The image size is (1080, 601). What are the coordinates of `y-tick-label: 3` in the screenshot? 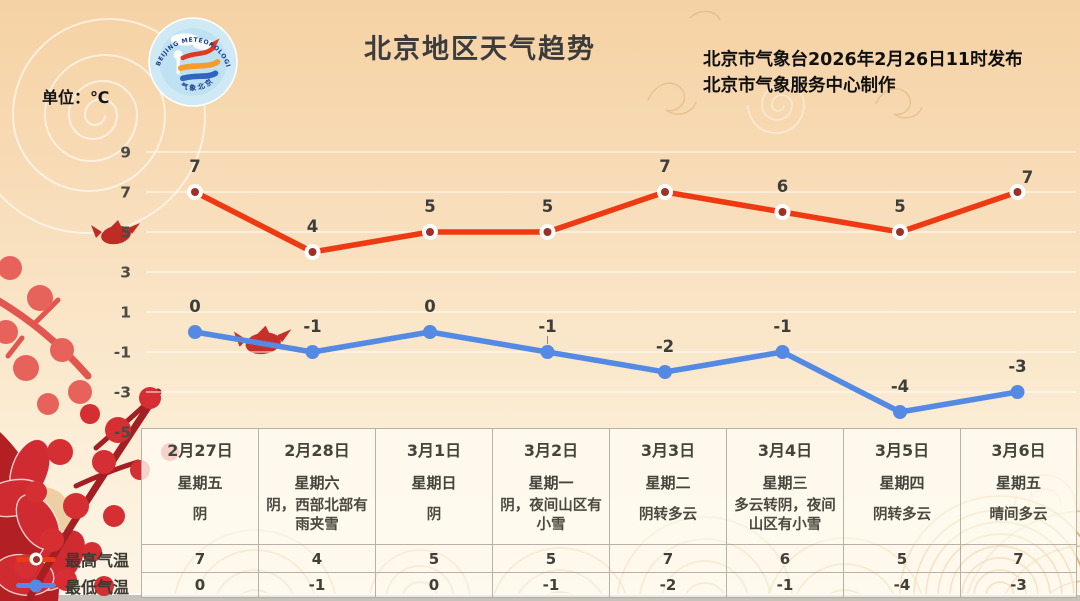 It's located at (125, 273).